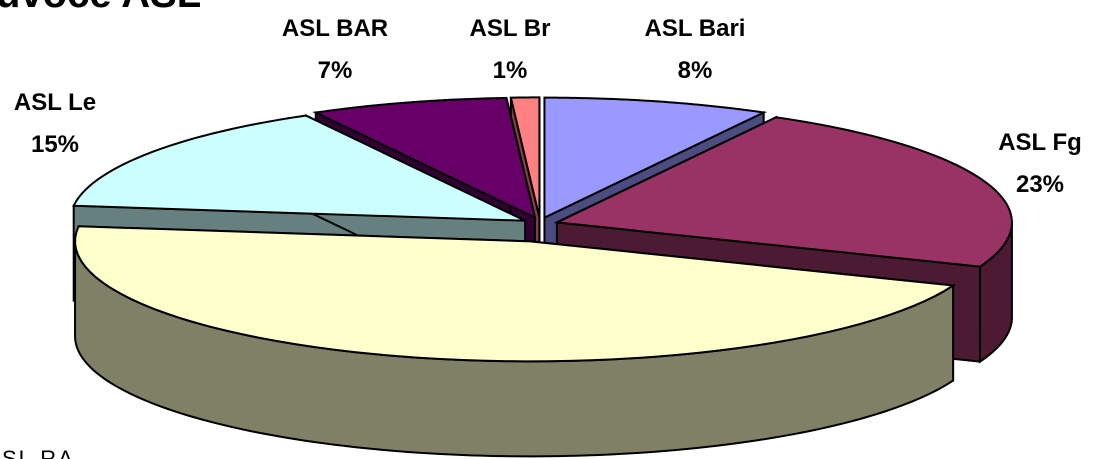 The width and height of the screenshot is (1099, 459). I want to click on slice-label: ASL BAR, so click(335, 28).